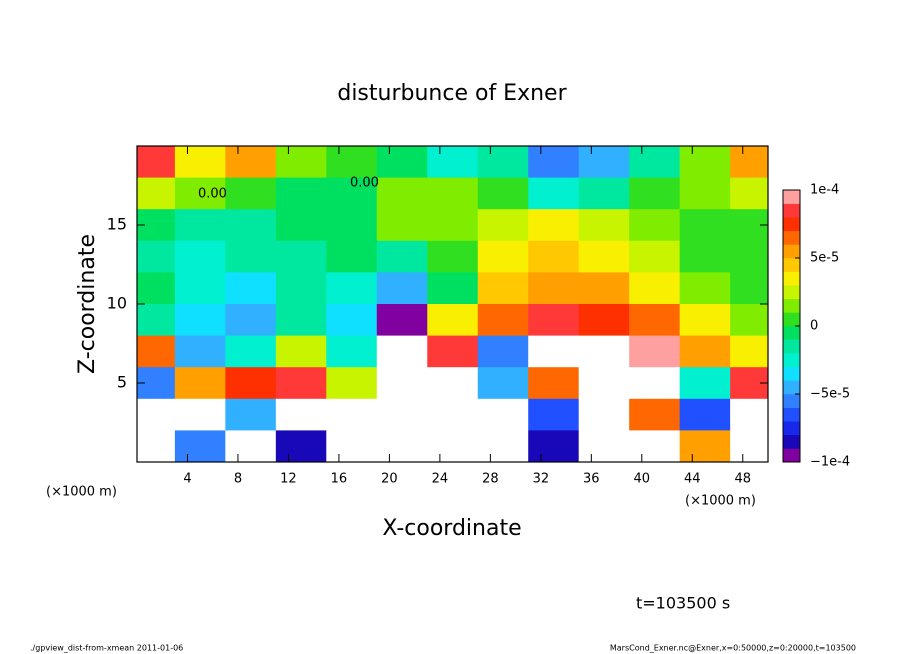  Describe the element at coordinates (117, 303) in the screenshot. I see `y-tick-label: 10` at that location.